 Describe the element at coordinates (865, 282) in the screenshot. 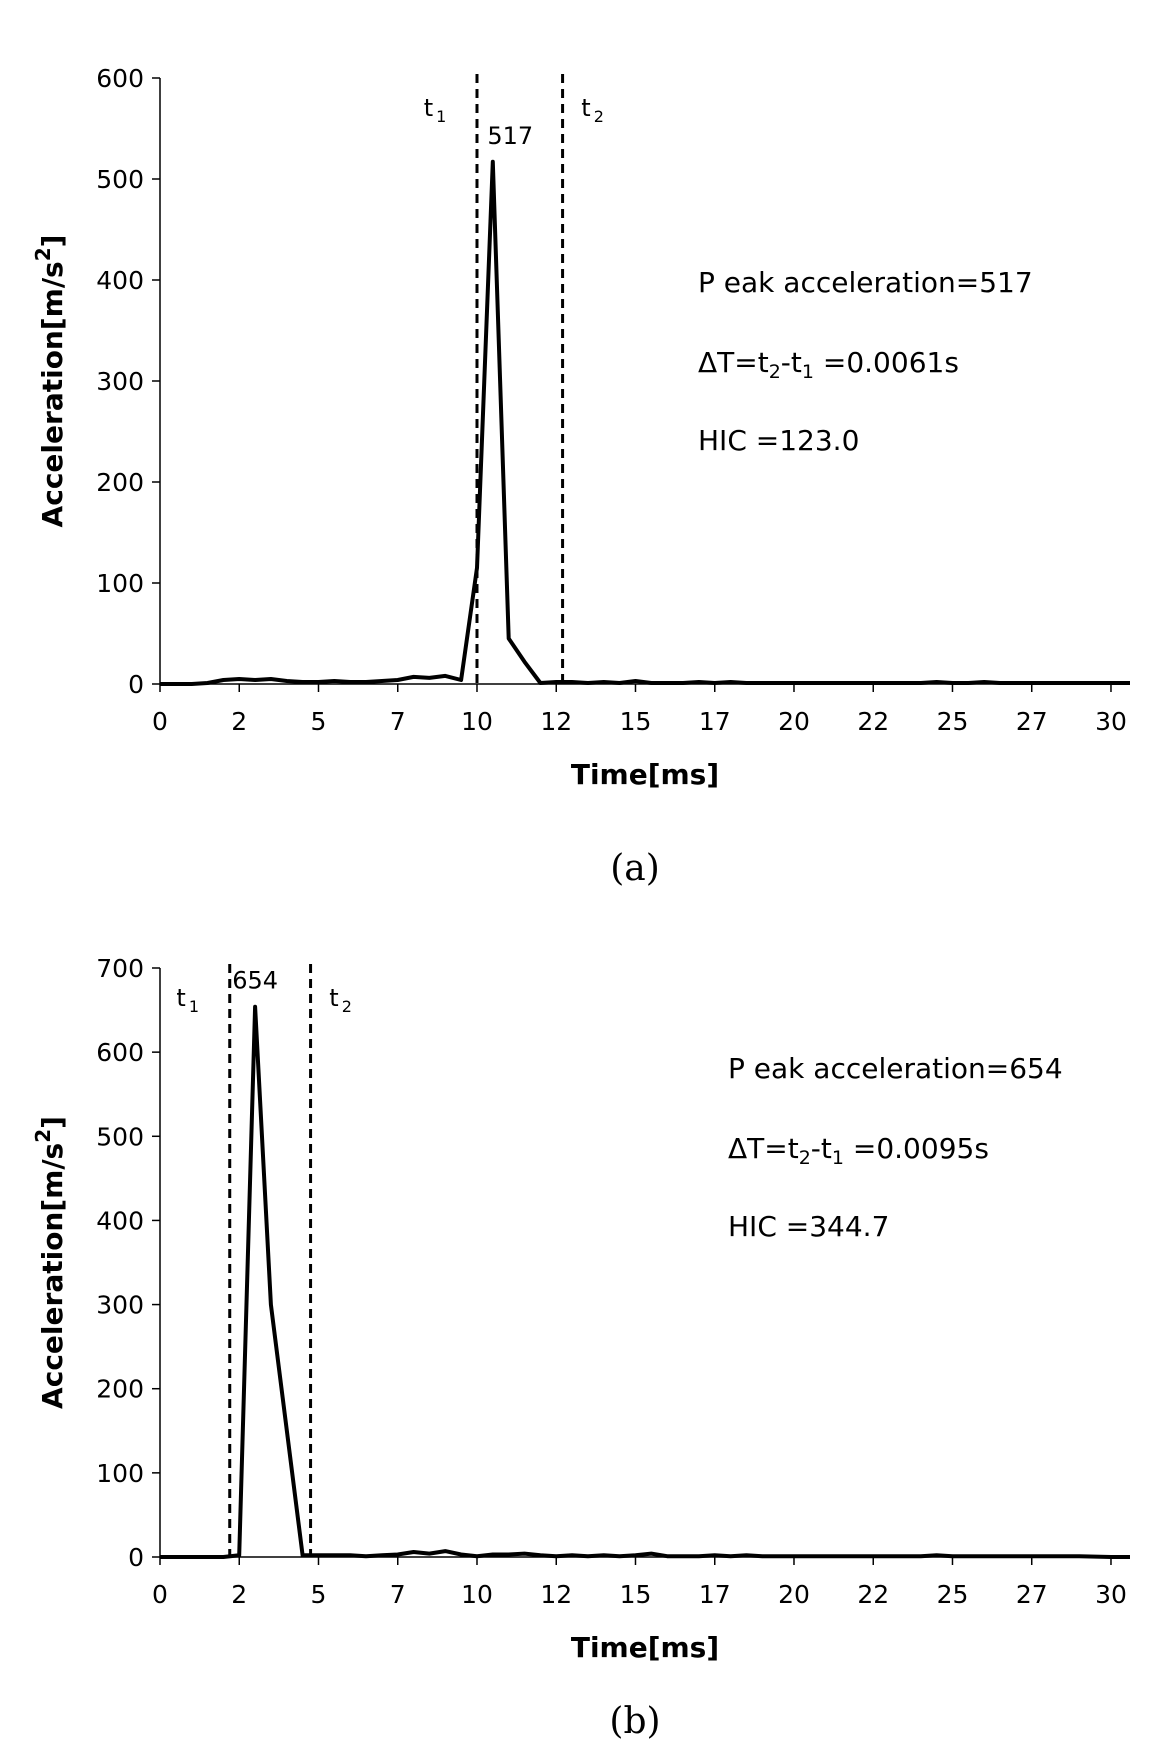

I see `annotation-line-1: P eak acceleration=517` at that location.